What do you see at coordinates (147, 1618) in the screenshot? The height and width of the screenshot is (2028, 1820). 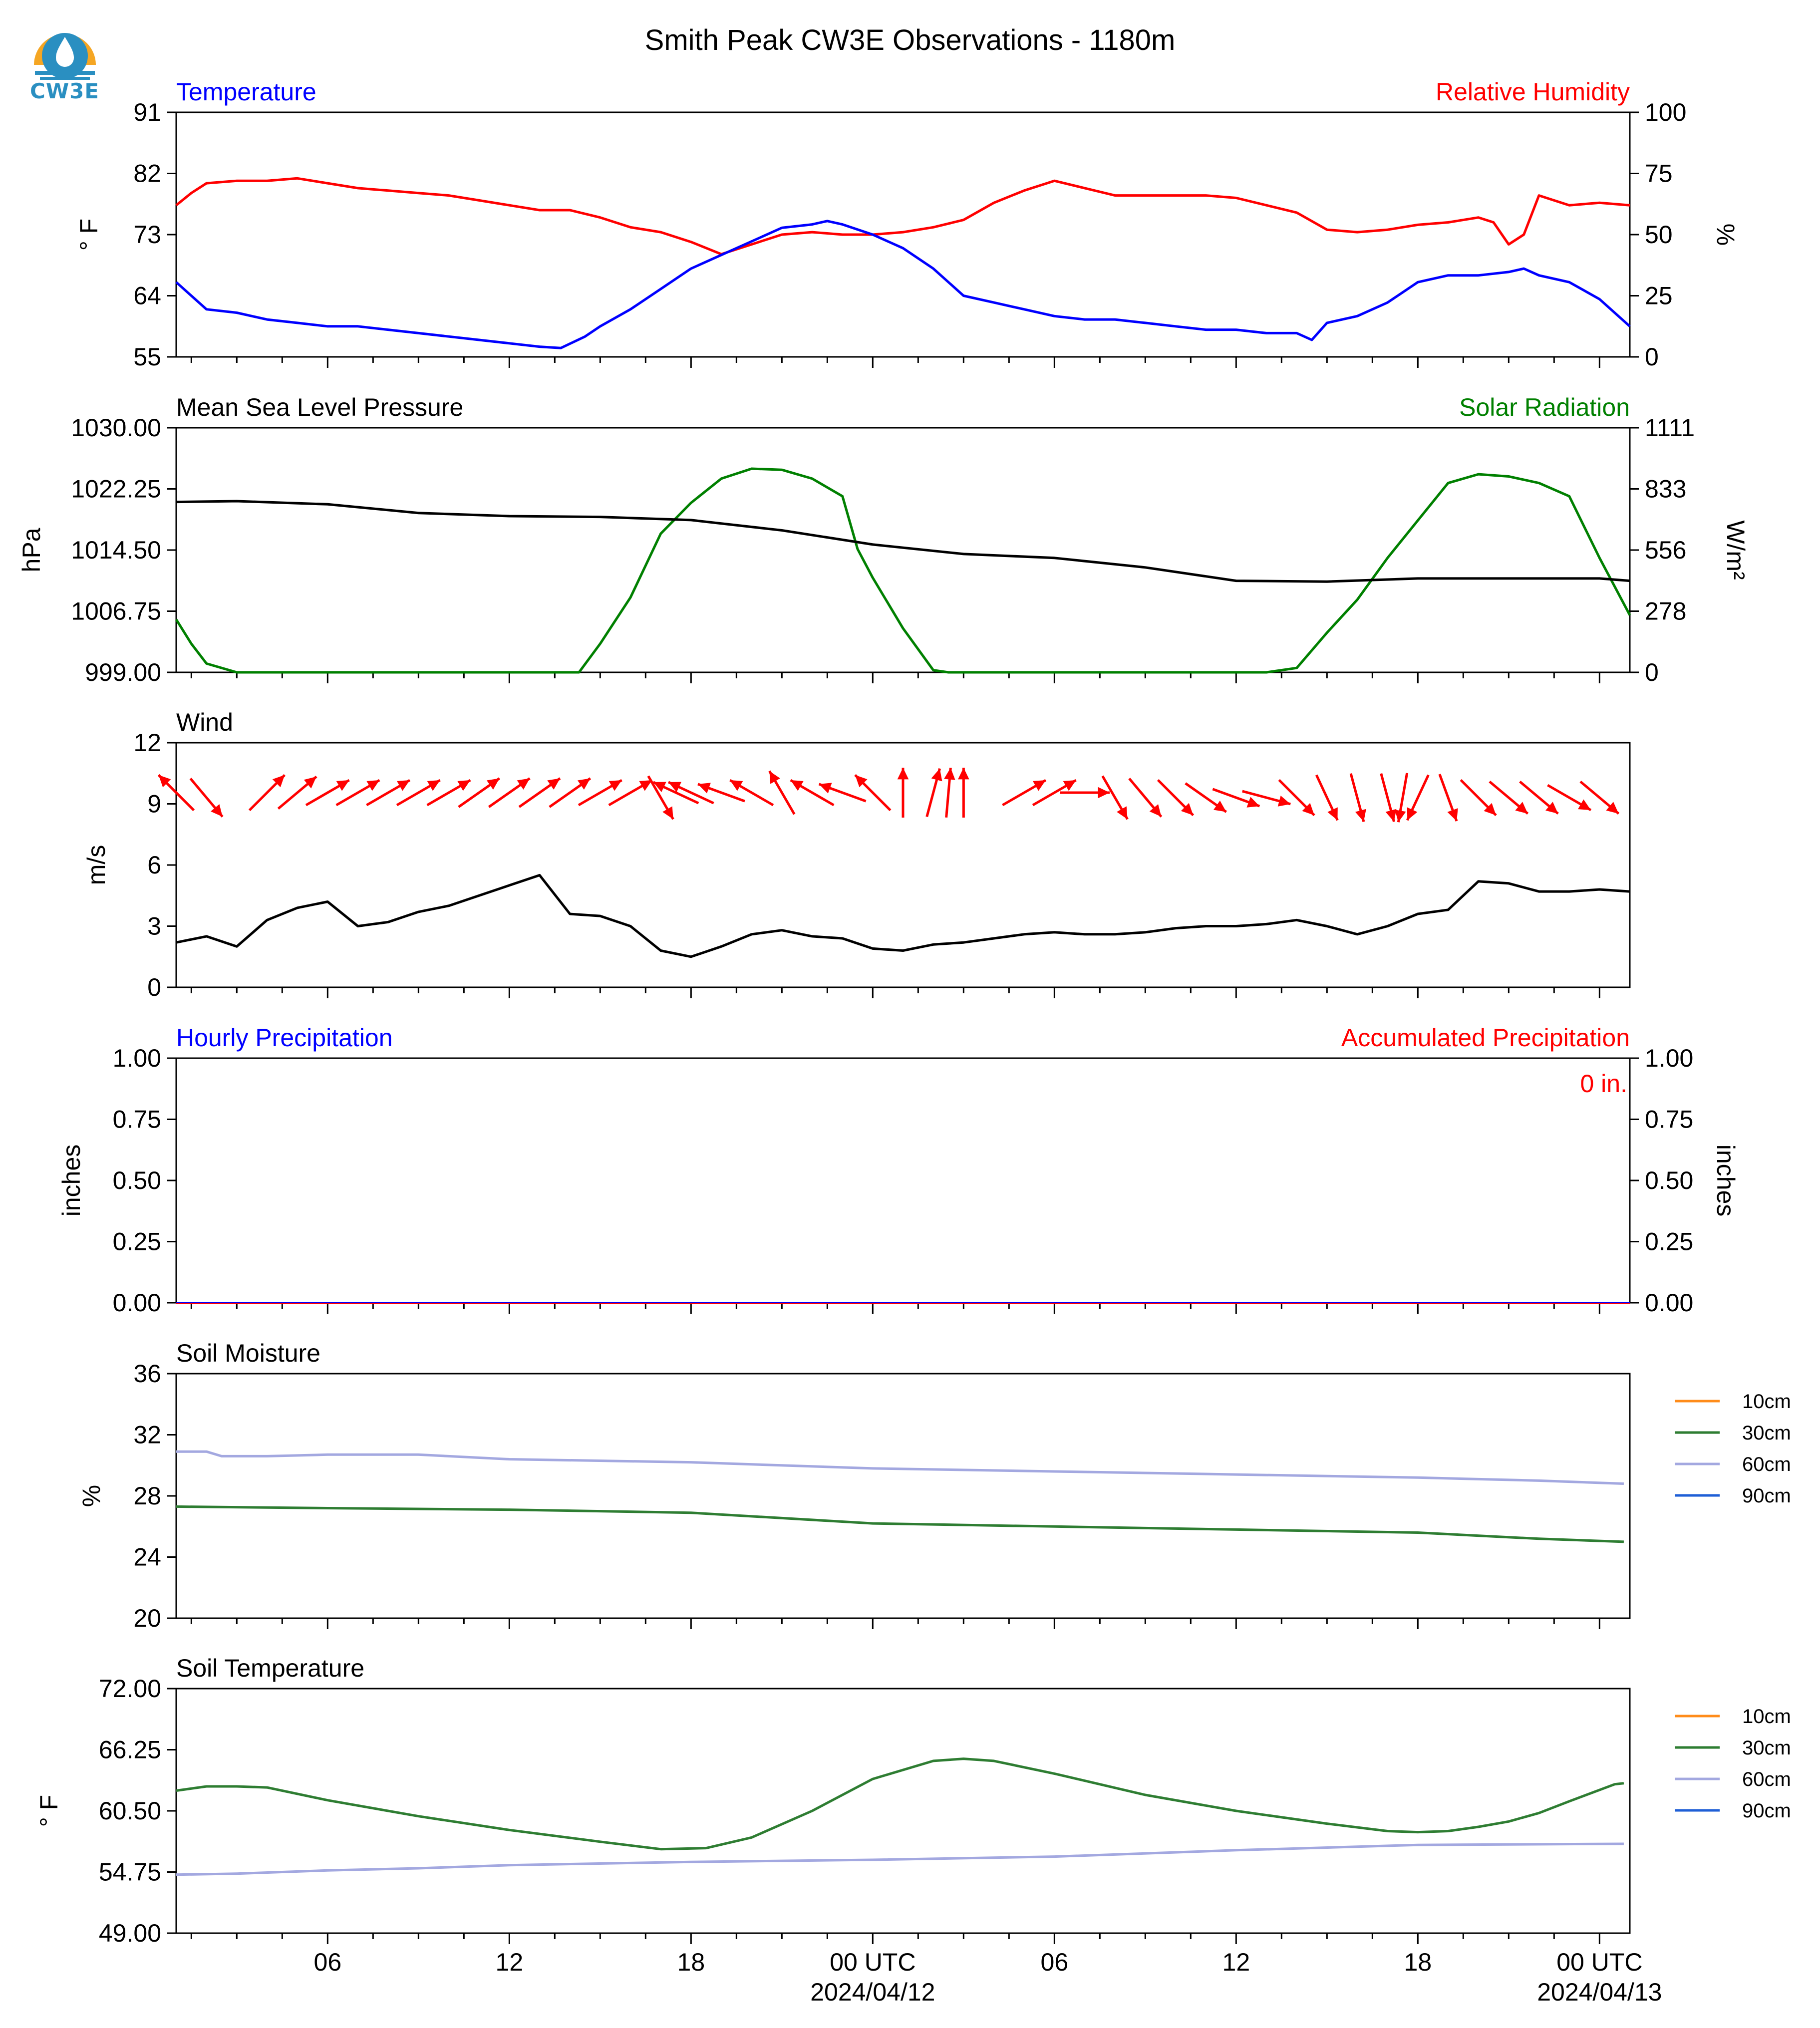 I see `soil_moisture-left-tick-label: 20` at bounding box center [147, 1618].